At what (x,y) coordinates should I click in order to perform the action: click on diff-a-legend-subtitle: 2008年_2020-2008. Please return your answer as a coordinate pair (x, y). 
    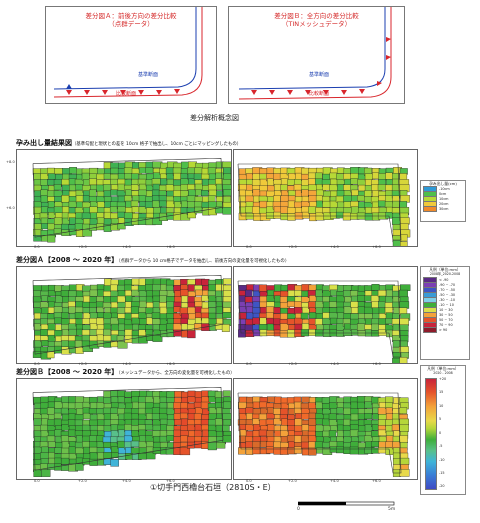
    Looking at the image, I should click on (445, 274).